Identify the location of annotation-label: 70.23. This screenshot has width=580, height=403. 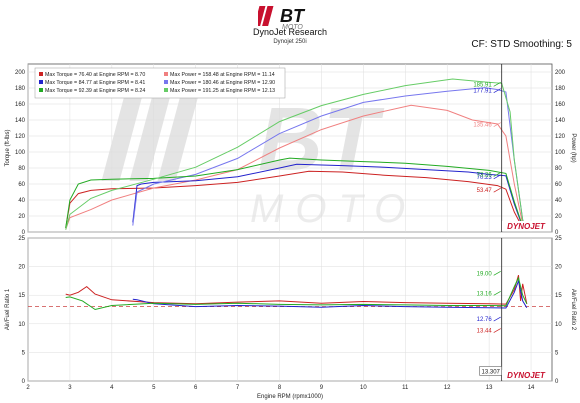
(485, 178).